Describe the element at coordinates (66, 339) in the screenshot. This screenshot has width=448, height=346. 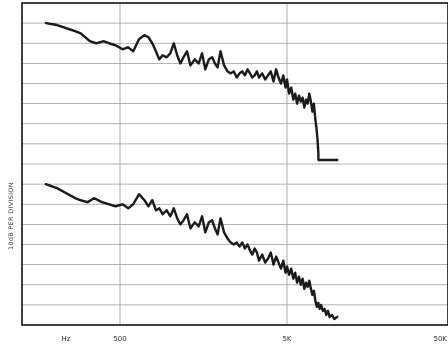
I see `x-tick-label: Hz` at that location.